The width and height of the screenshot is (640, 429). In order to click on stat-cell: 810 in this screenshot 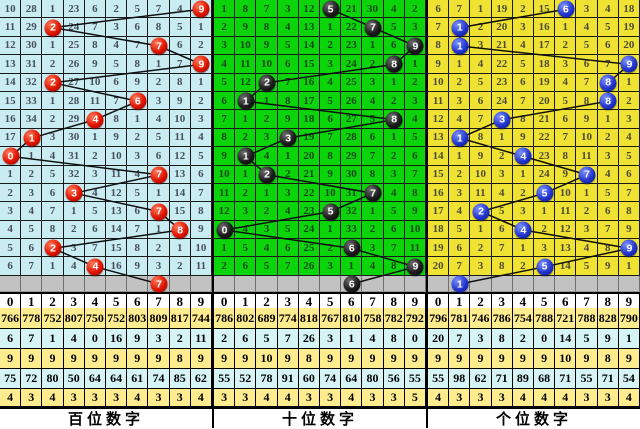, I will do `click(352, 318)`.